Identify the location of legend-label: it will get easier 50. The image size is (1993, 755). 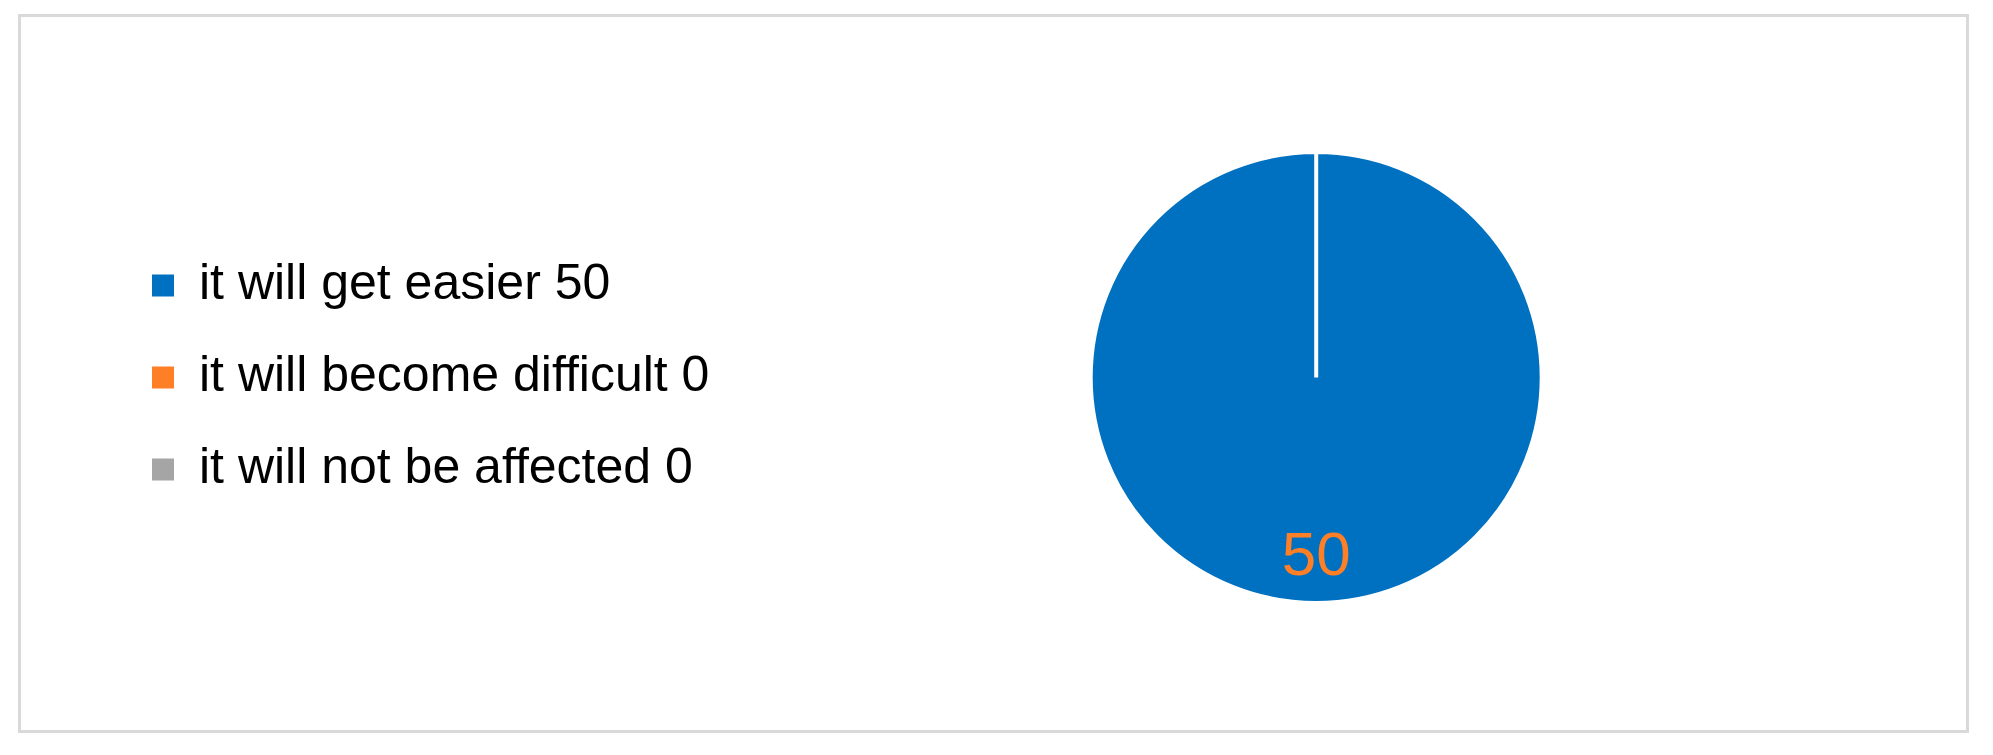
(405, 282).